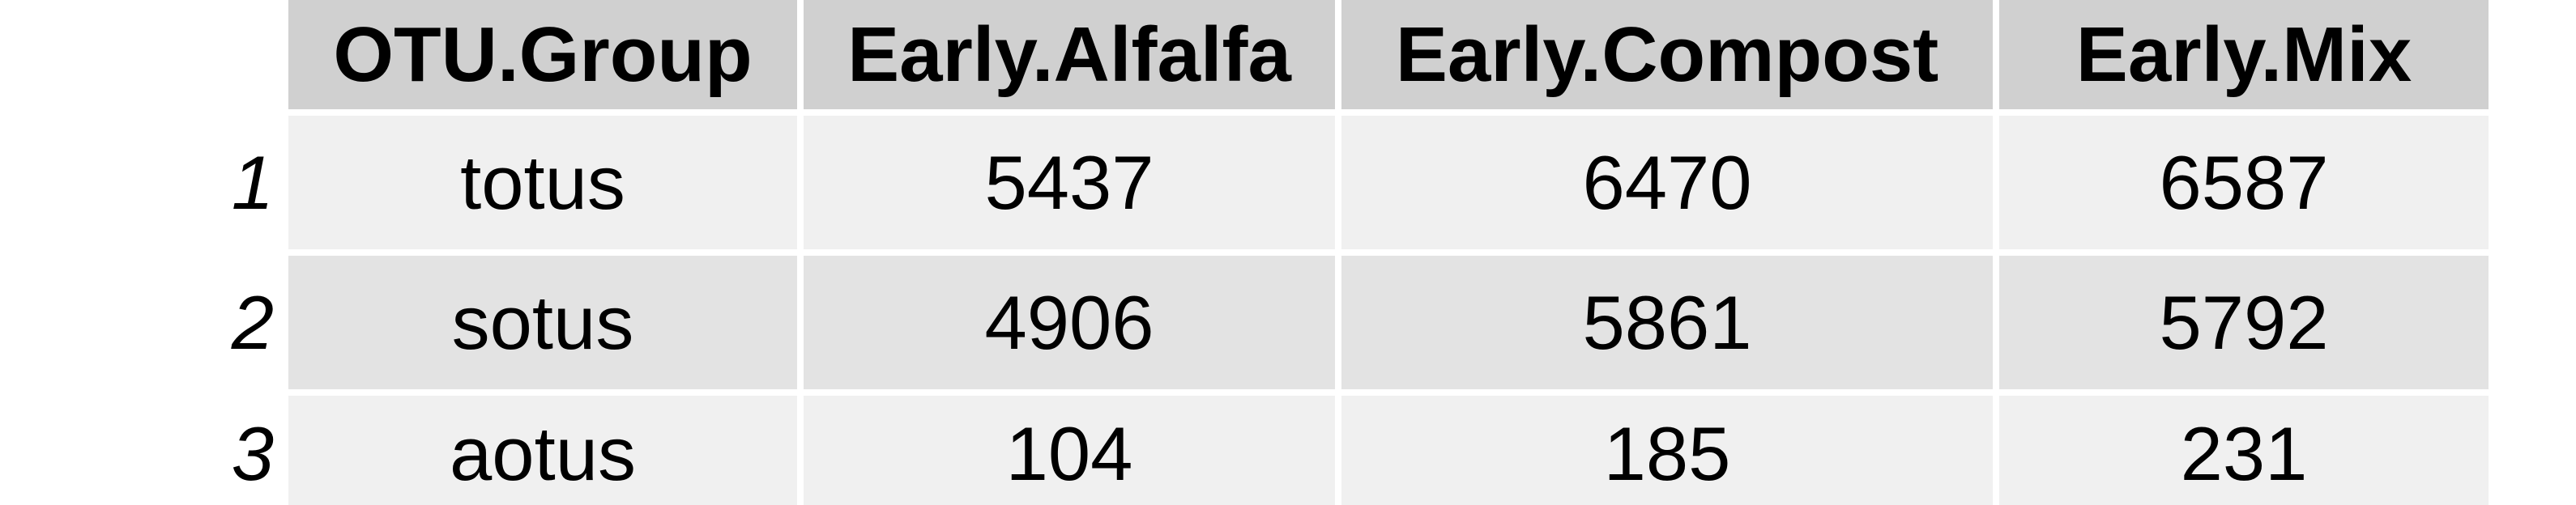 This screenshot has width=2576, height=505. What do you see at coordinates (1667, 182) in the screenshot?
I see `table-cell: 6470` at bounding box center [1667, 182].